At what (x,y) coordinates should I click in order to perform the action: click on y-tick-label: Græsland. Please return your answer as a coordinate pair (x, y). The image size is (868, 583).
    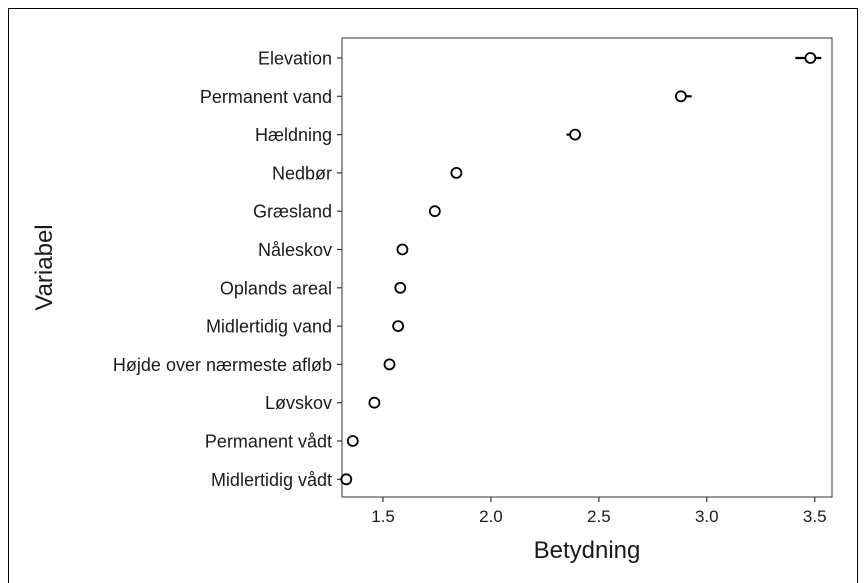
    Looking at the image, I should click on (292, 212).